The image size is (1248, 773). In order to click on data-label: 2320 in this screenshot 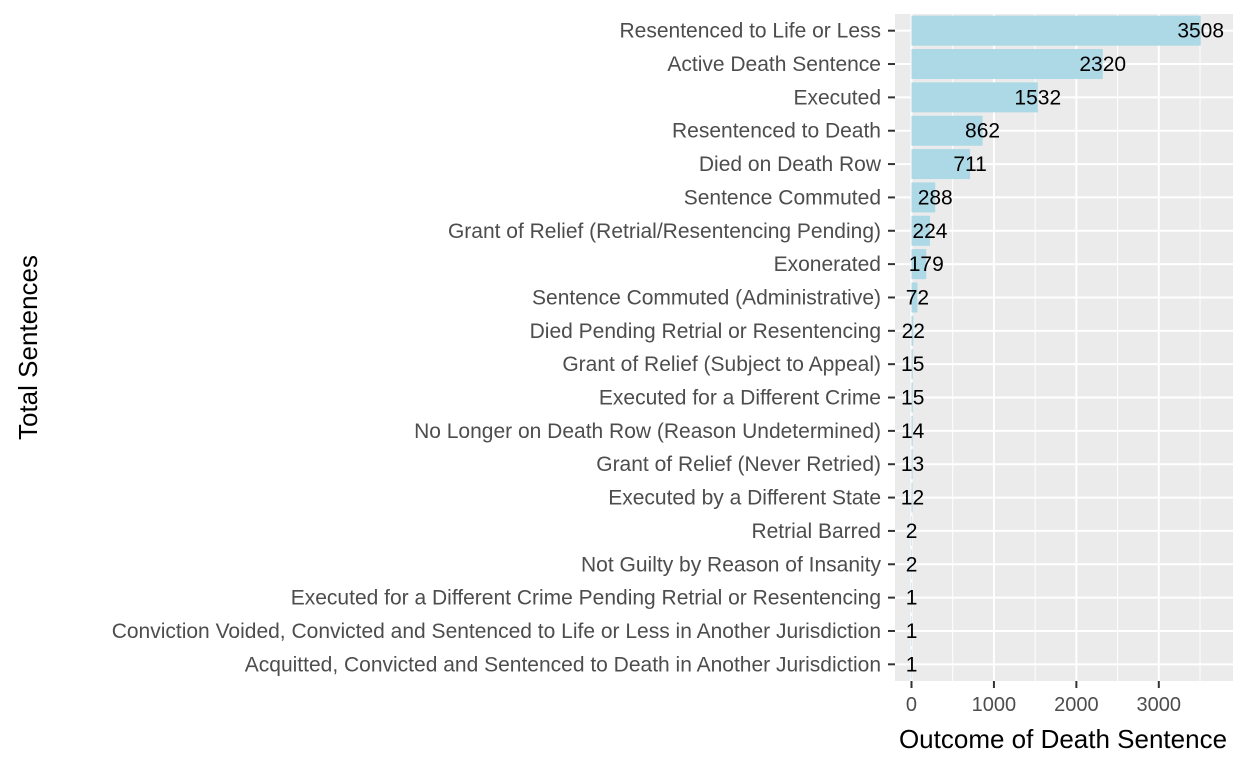, I will do `click(1102, 64)`.